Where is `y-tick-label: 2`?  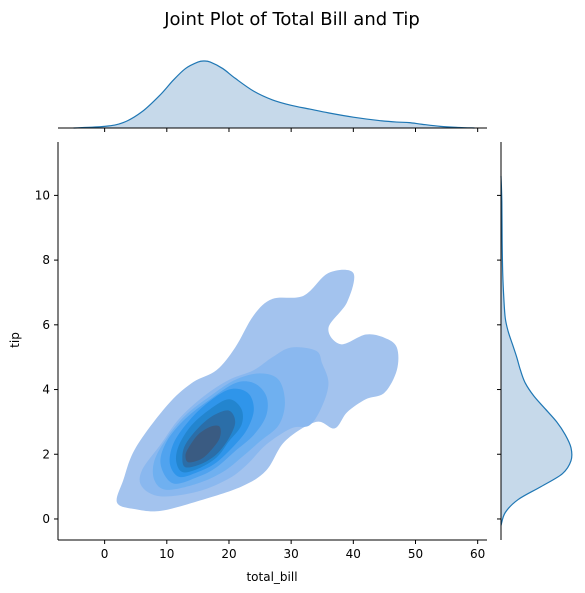 y-tick-label: 2 is located at coordinates (46, 454).